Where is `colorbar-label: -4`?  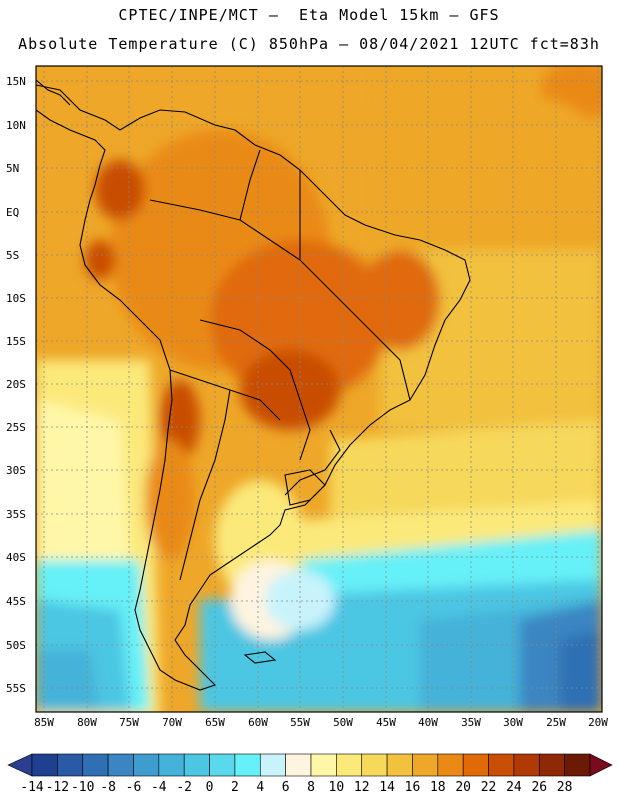 colorbar-label: -4 is located at coordinates (158, 787).